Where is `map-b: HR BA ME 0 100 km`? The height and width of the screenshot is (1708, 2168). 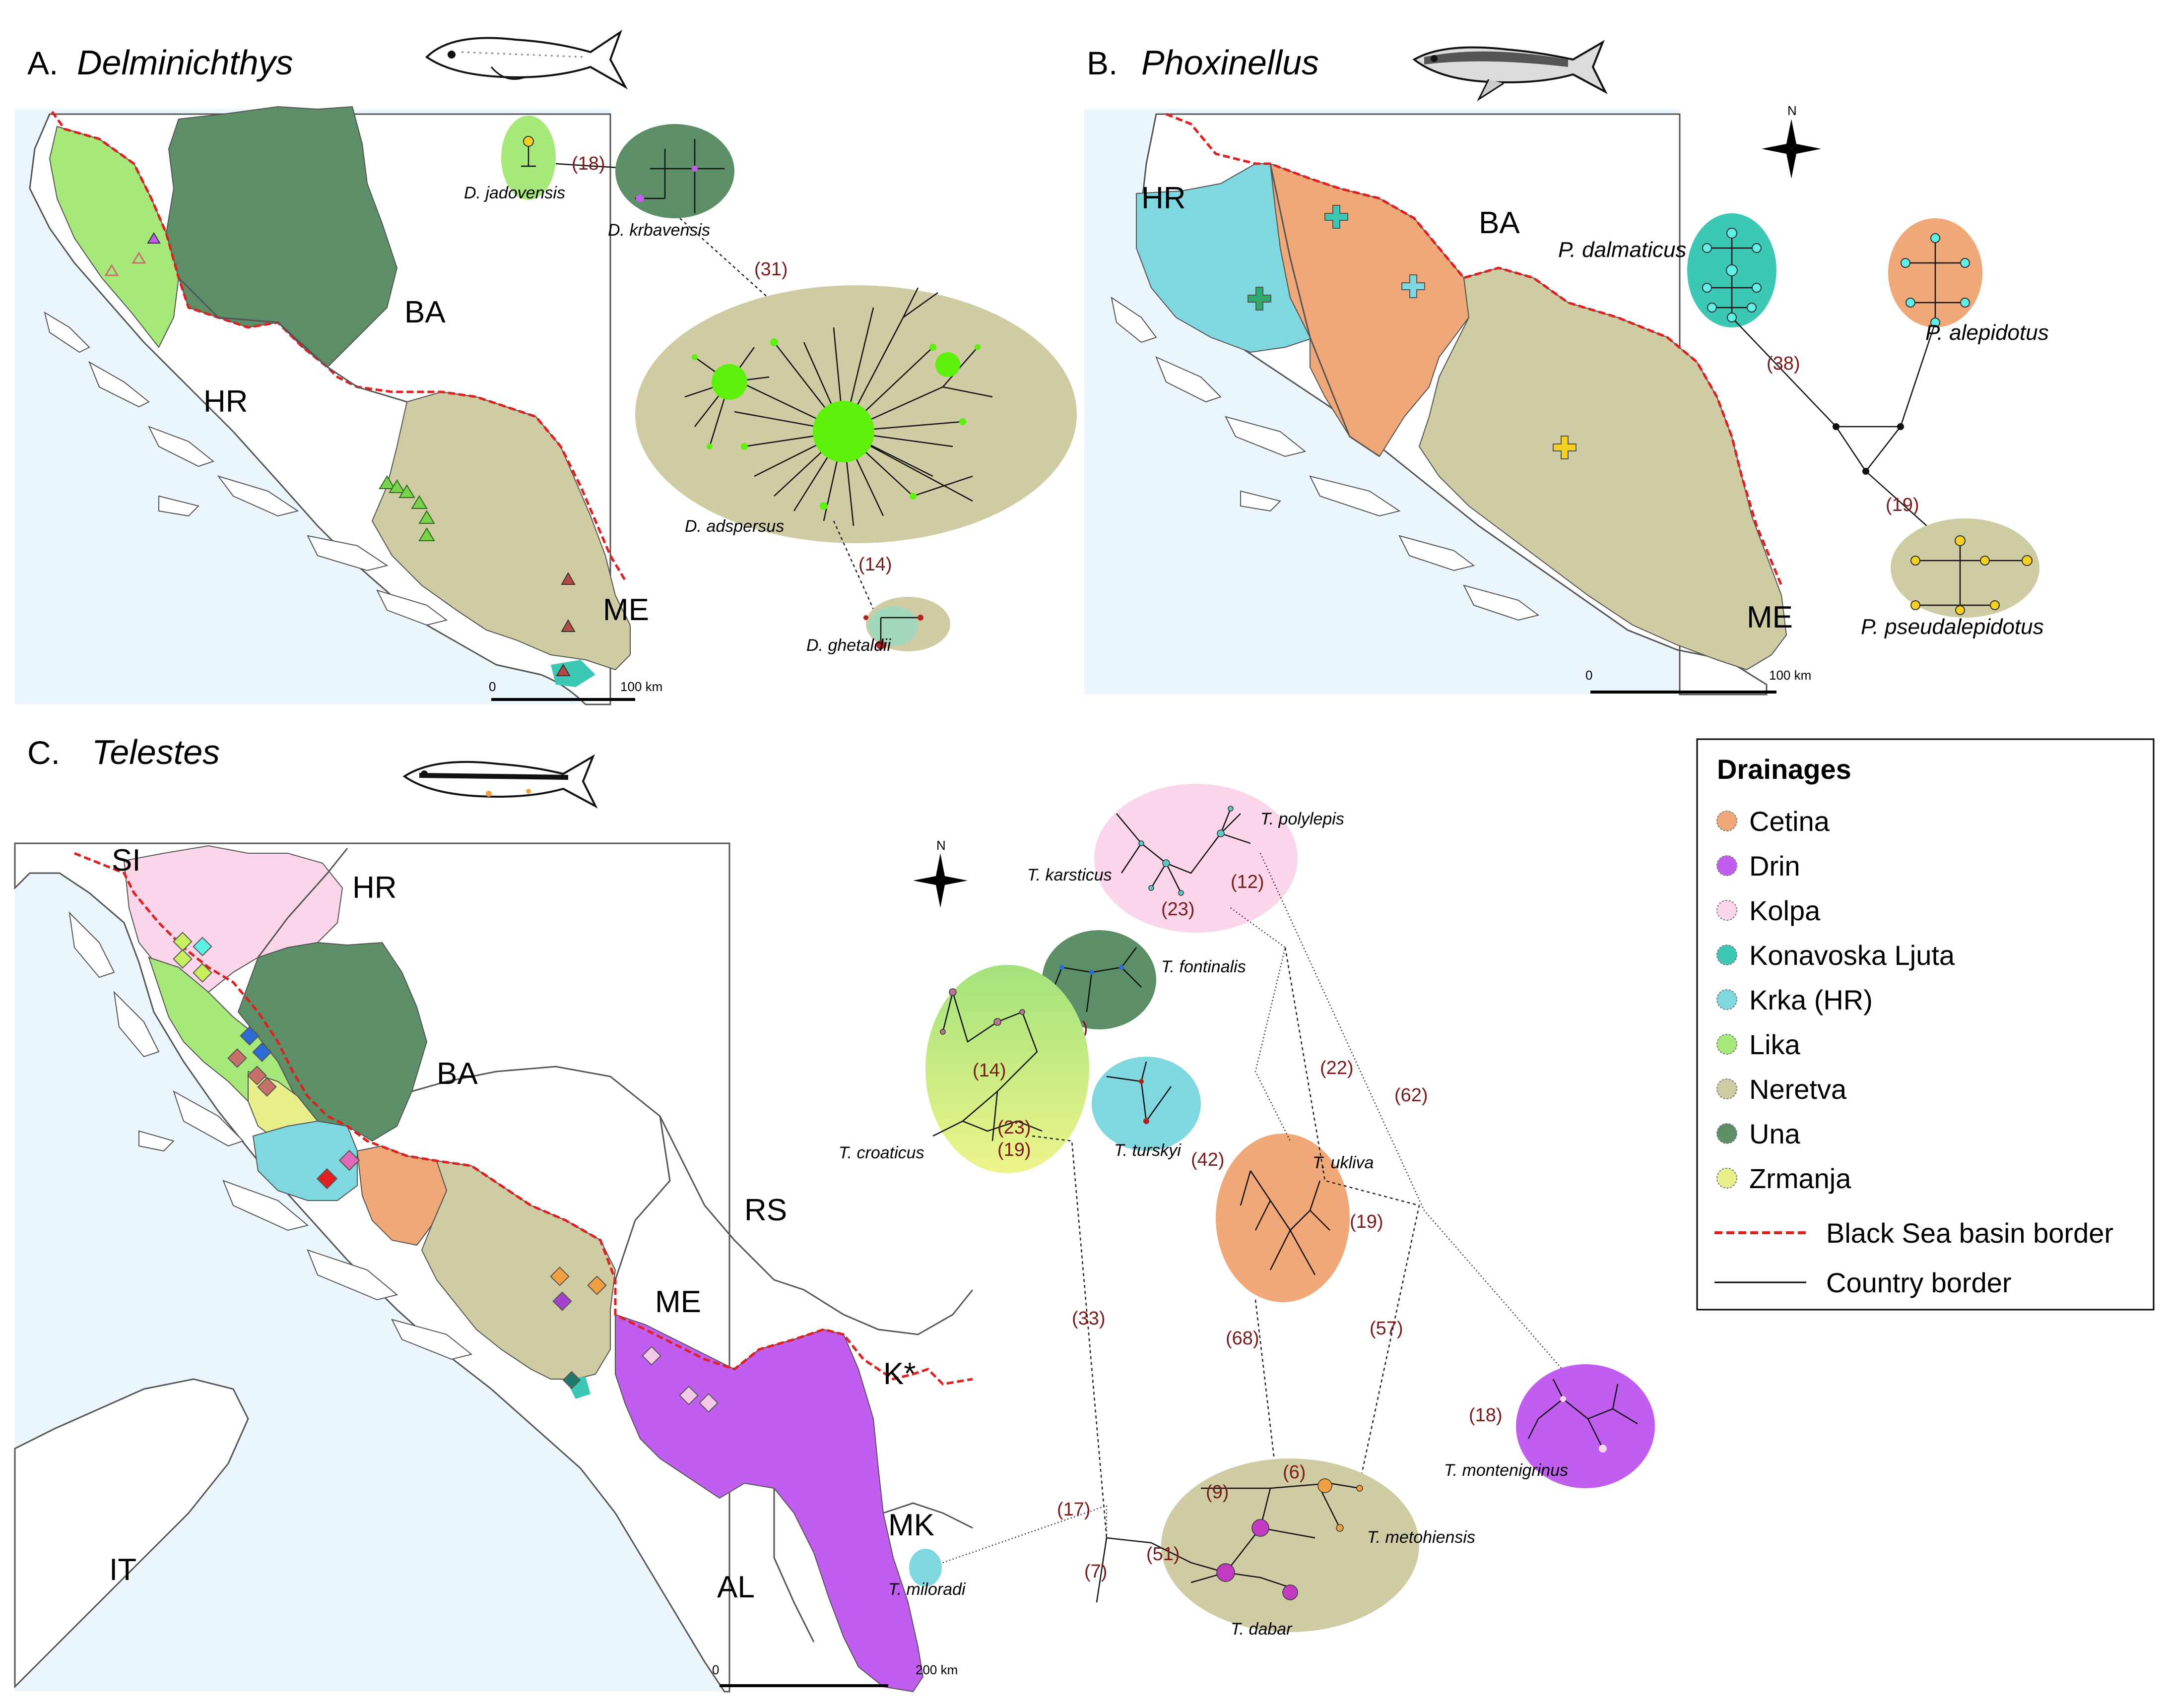
map-b: HR BA ME 0 100 km is located at coordinates (1447, 403).